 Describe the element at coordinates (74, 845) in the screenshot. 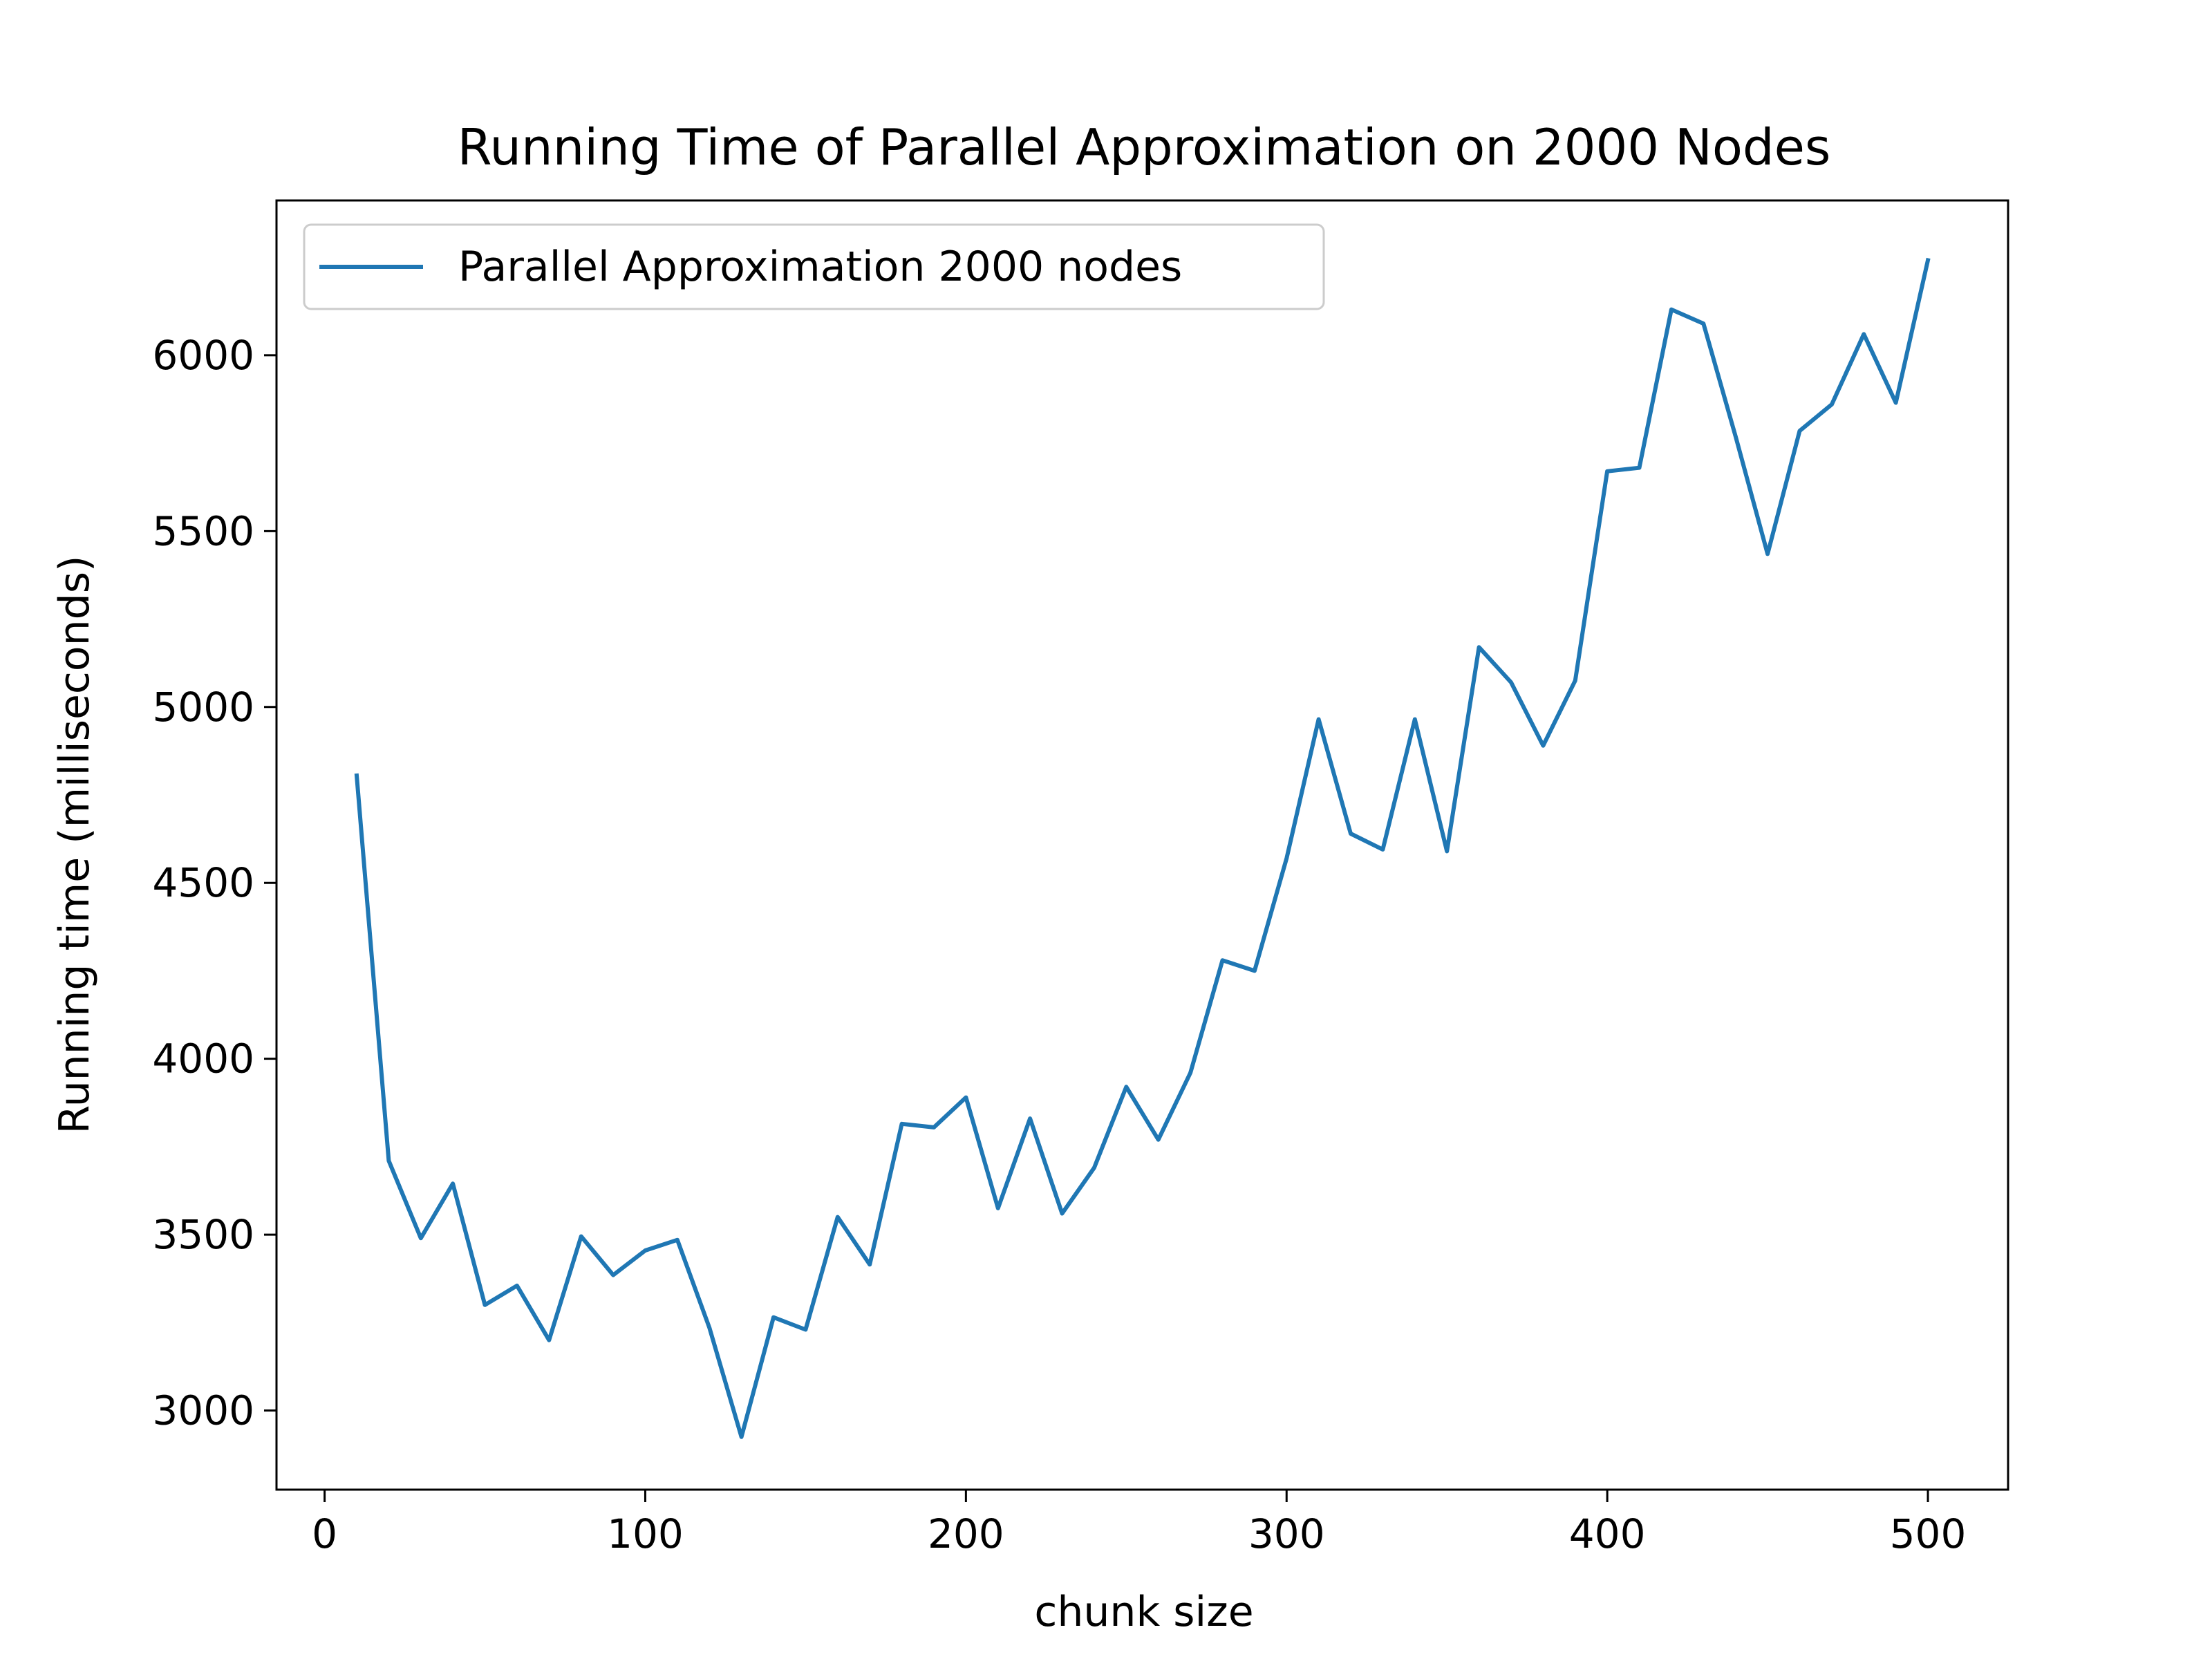

I see `y-axis-label: Running time (milliseconds)` at that location.